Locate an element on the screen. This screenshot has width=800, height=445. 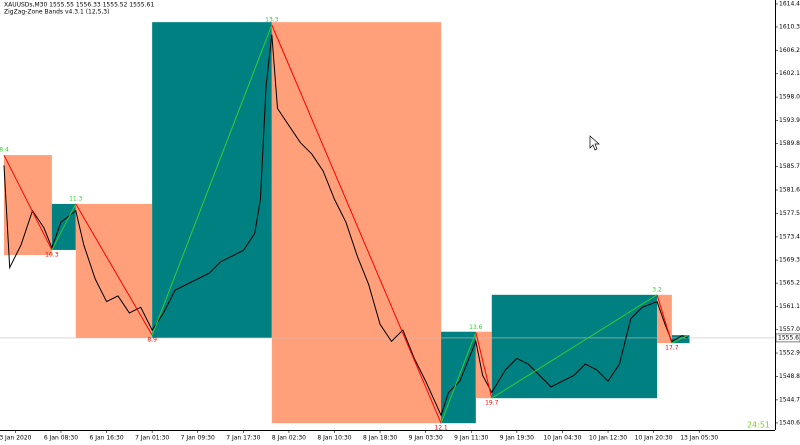
zigzag-label: 8.4 is located at coordinates (4, 150).